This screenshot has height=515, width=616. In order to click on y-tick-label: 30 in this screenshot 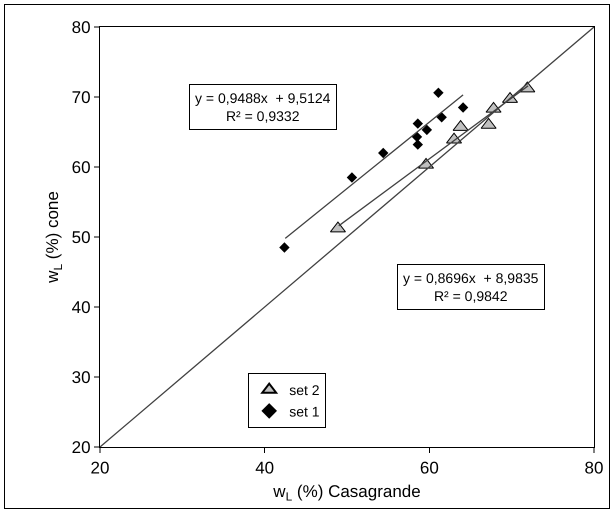, I will do `click(81, 377)`.